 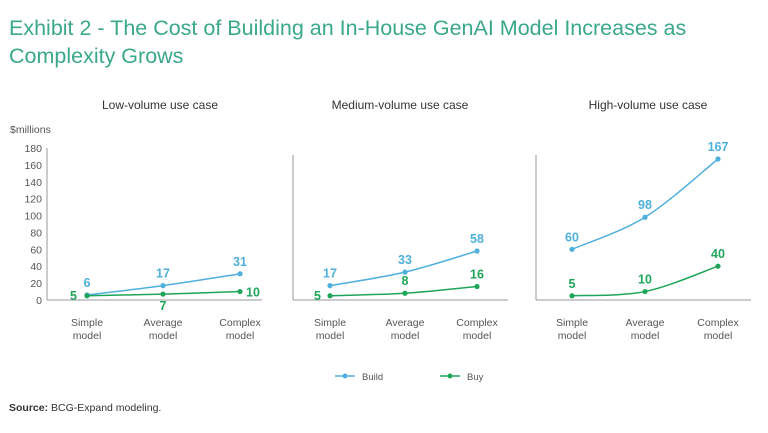 What do you see at coordinates (572, 237) in the screenshot?
I see `data-label: 60` at bounding box center [572, 237].